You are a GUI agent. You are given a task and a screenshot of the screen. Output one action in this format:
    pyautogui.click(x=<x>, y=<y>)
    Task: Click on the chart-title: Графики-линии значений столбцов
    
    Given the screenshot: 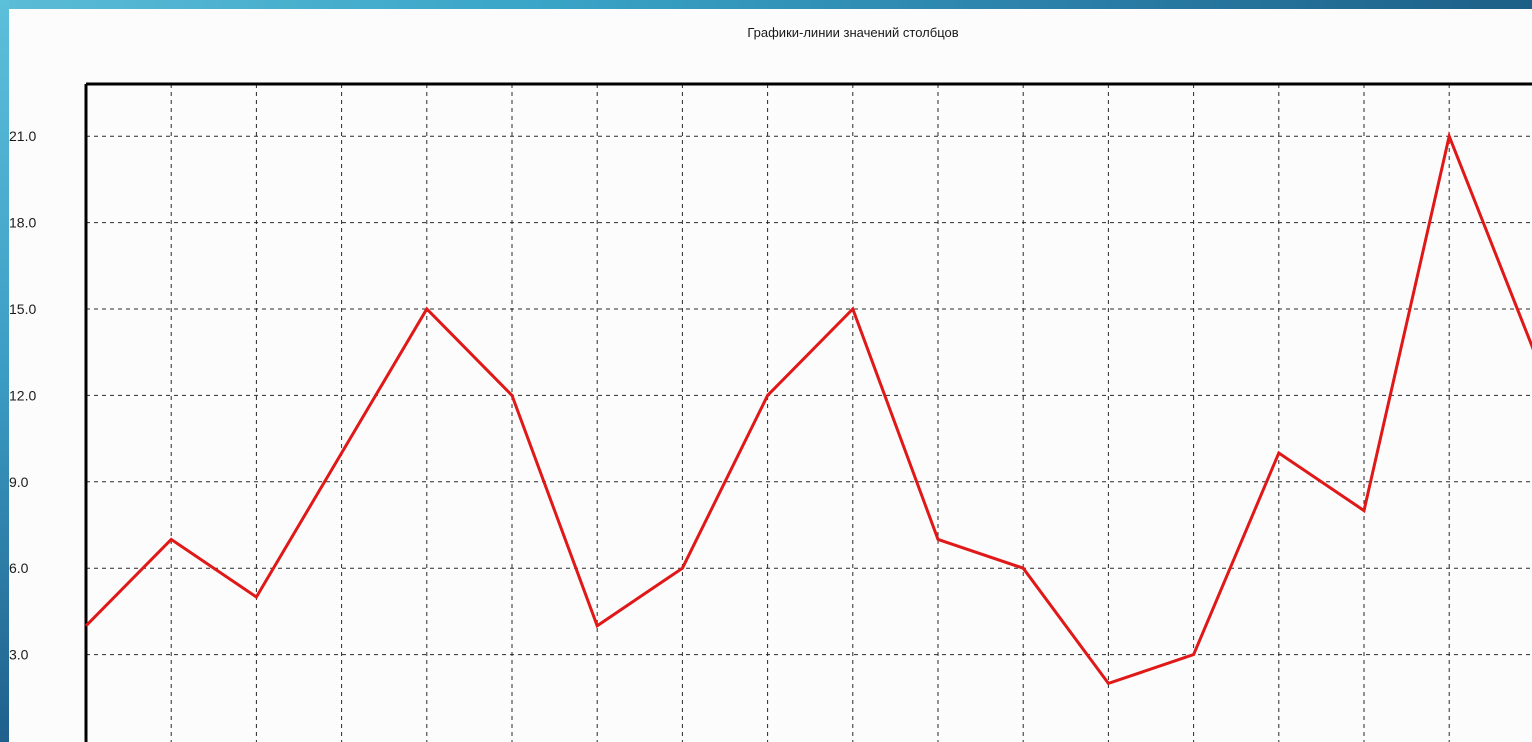 What is the action you would take?
    pyautogui.click(x=852, y=32)
    